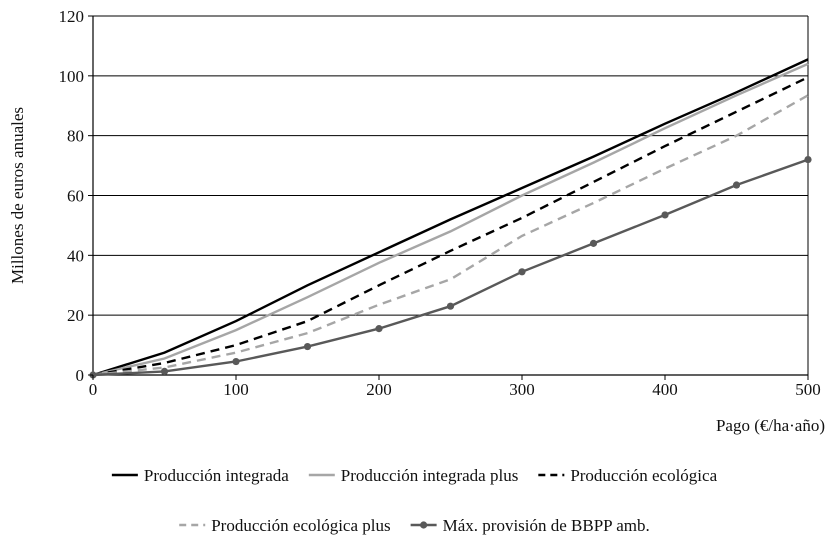 The height and width of the screenshot is (541, 829). What do you see at coordinates (75, 196) in the screenshot?
I see `y-tick-label: 60` at bounding box center [75, 196].